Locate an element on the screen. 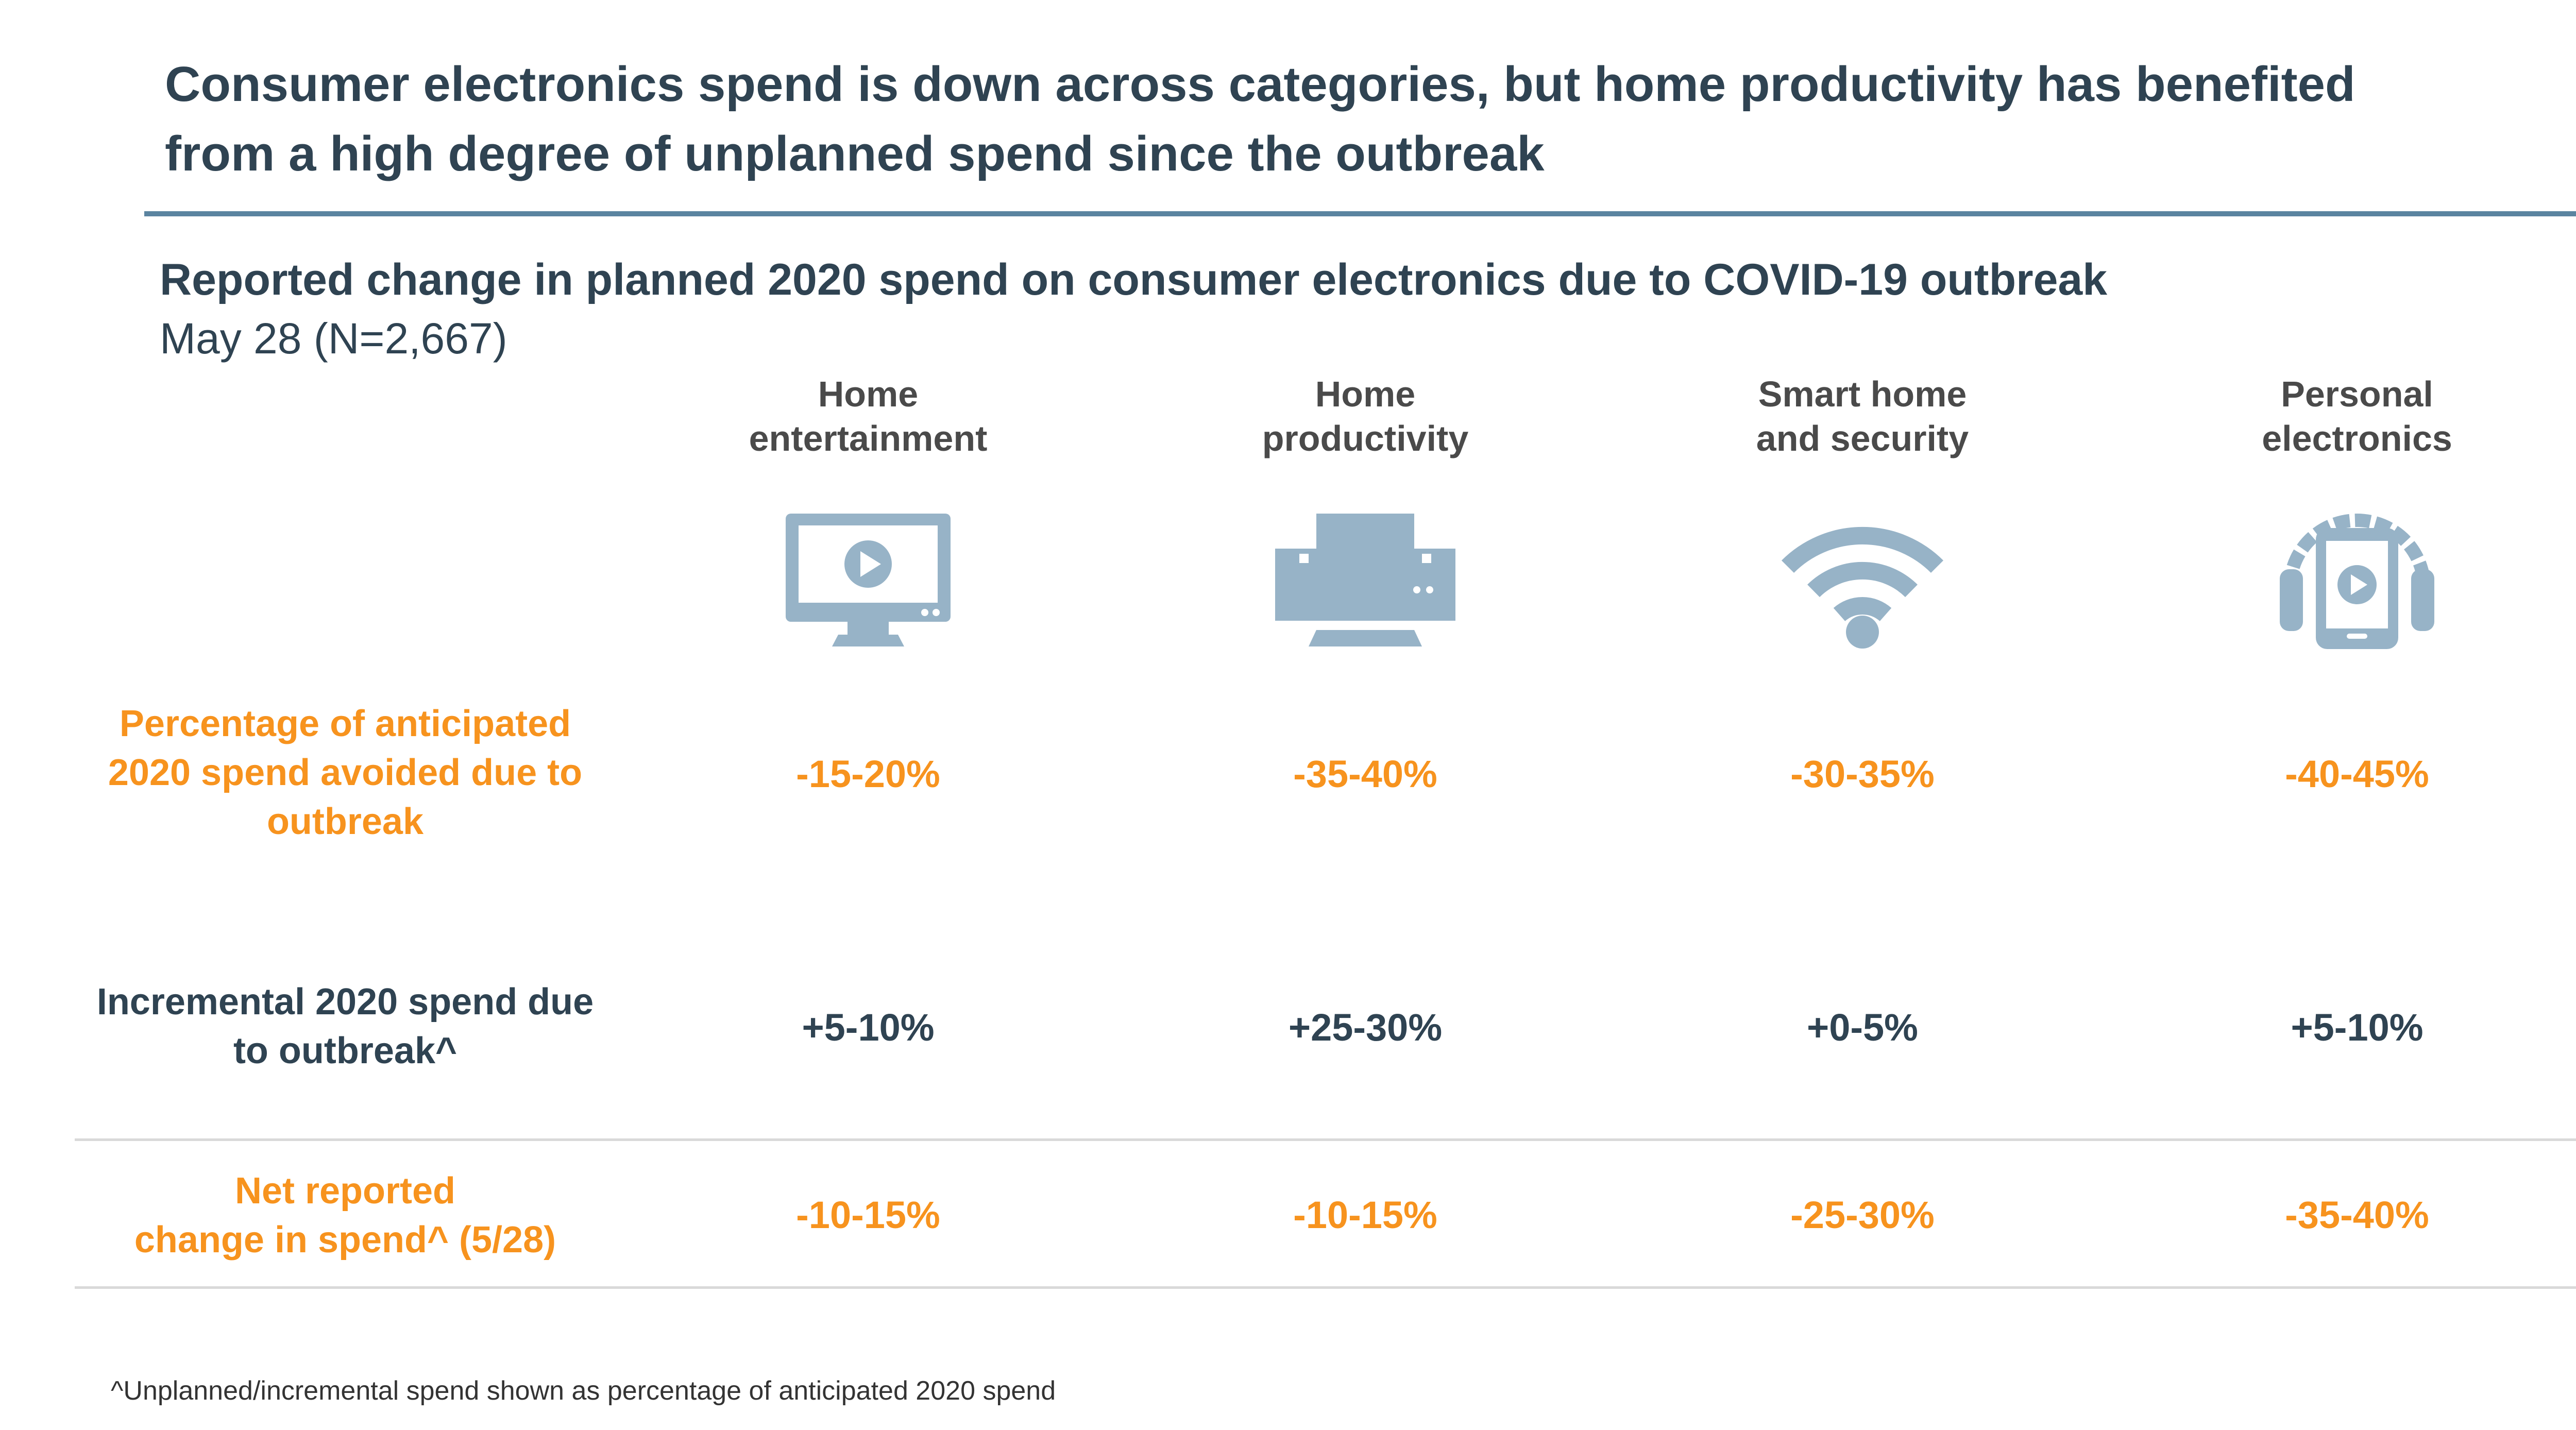  row-divider-top is located at coordinates (1325, 1139).